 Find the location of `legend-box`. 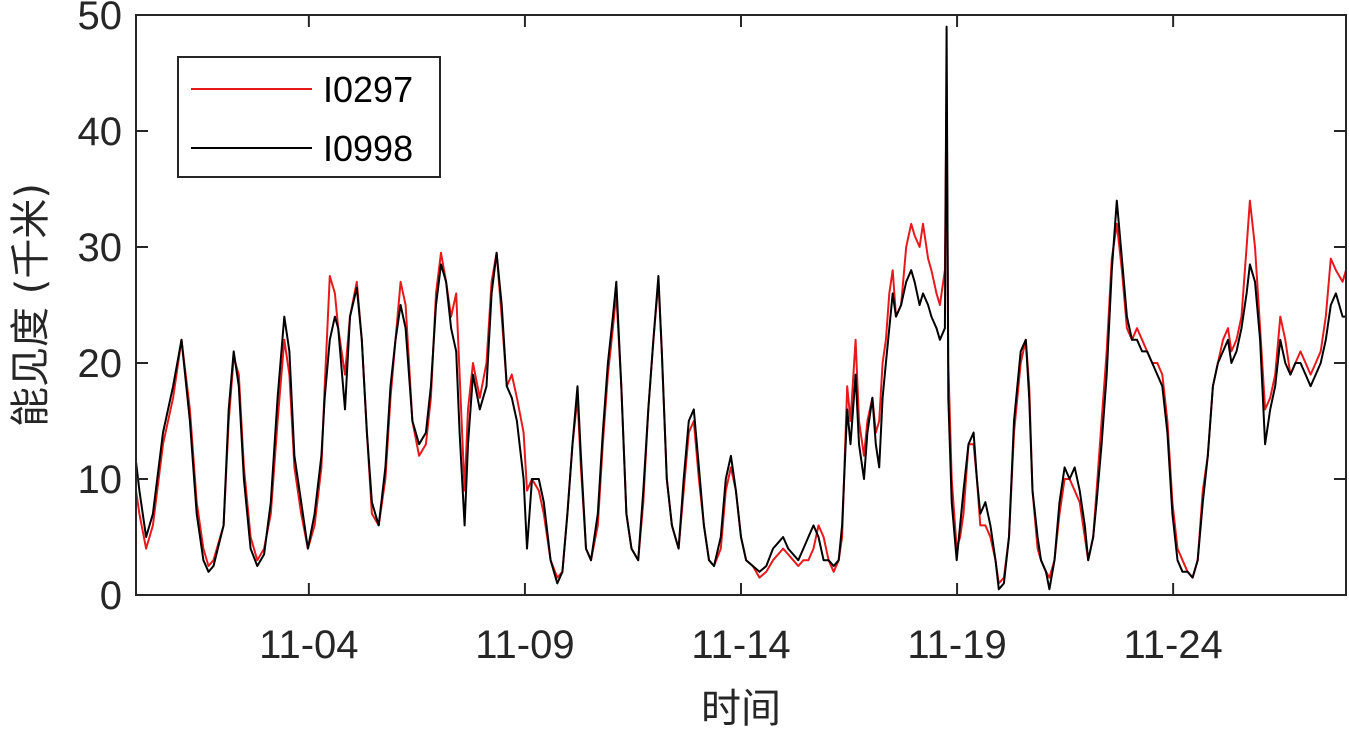

legend-box is located at coordinates (309, 117).